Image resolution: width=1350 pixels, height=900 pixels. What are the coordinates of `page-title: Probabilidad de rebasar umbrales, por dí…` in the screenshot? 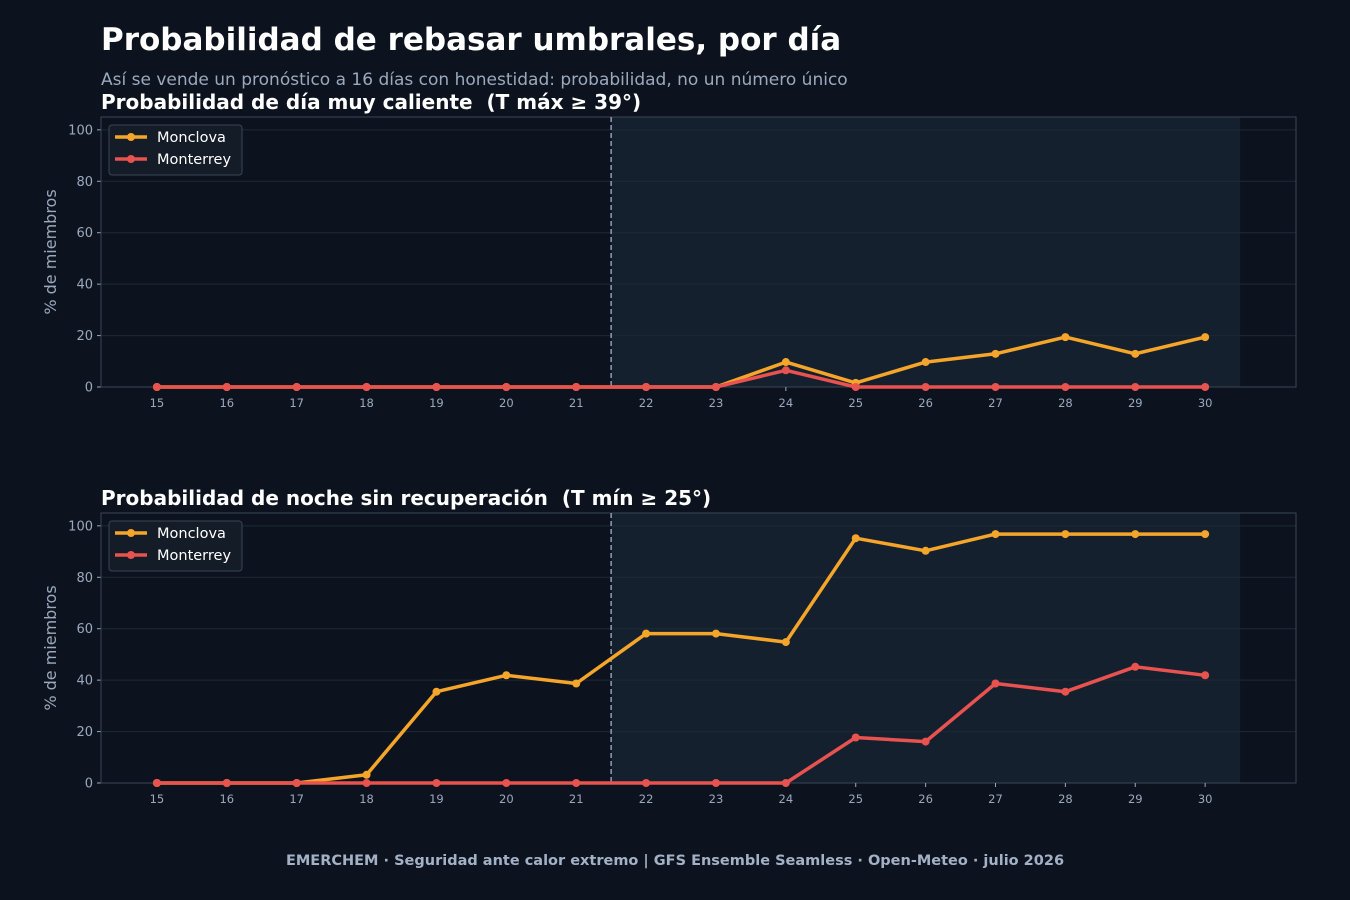 It's located at (471, 40).